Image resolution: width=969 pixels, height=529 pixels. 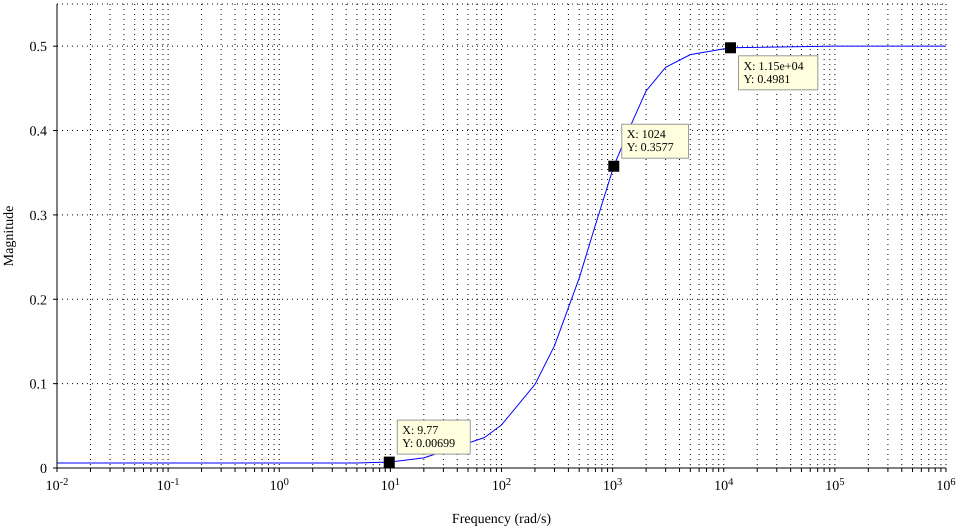 What do you see at coordinates (390, 485) in the screenshot?
I see `x-tick-label: 10$^{1}$` at bounding box center [390, 485].